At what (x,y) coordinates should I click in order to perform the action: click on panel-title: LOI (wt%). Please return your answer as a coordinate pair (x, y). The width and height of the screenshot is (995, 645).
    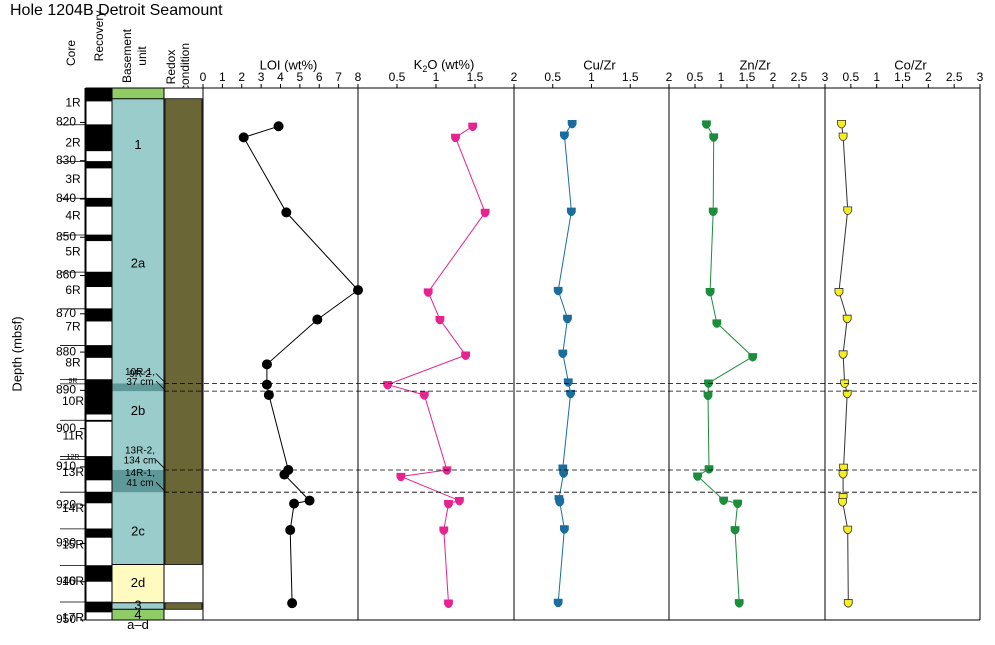
    Looking at the image, I should click on (289, 64).